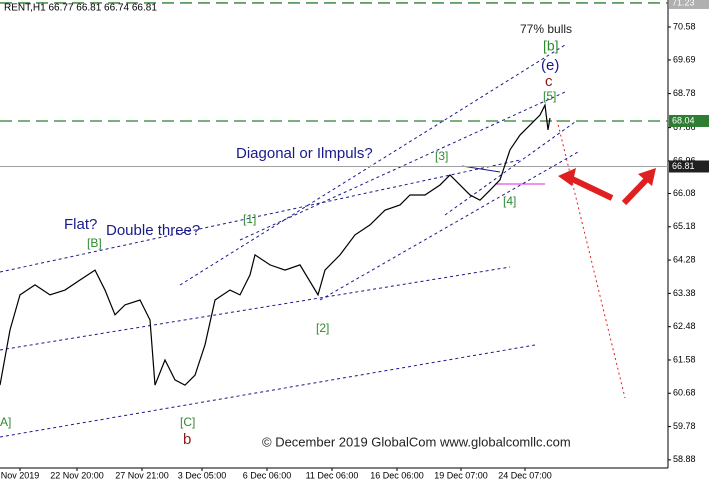 Image resolution: width=710 pixels, height=494 pixels. What do you see at coordinates (684, 226) in the screenshot?
I see `y-tick-label: 65.18` at bounding box center [684, 226].